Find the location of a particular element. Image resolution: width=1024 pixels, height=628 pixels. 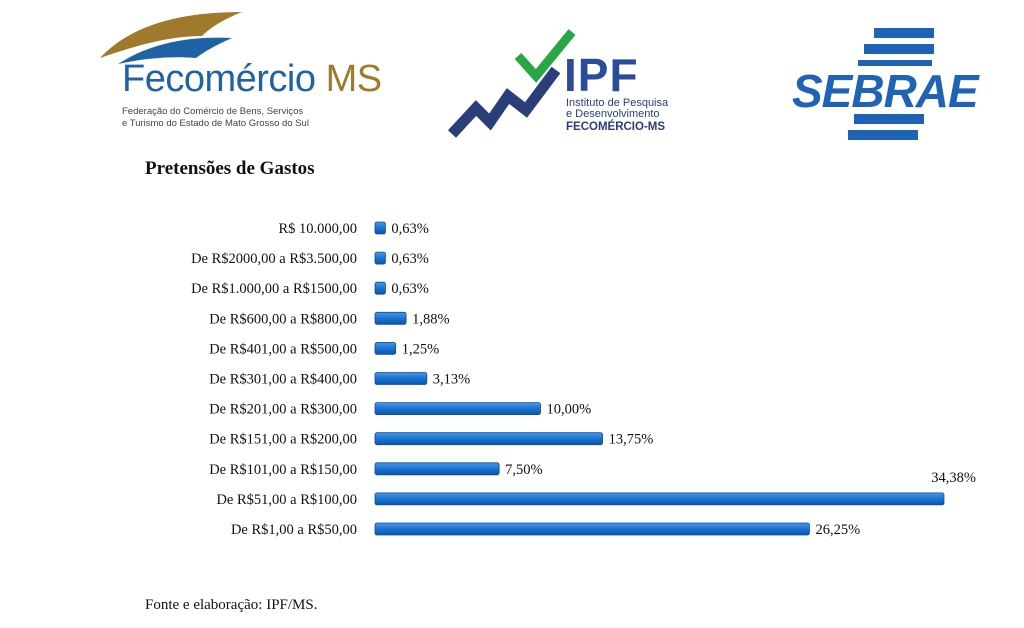

category-label: De R$401,00 a R$500,00 is located at coordinates (283, 349).